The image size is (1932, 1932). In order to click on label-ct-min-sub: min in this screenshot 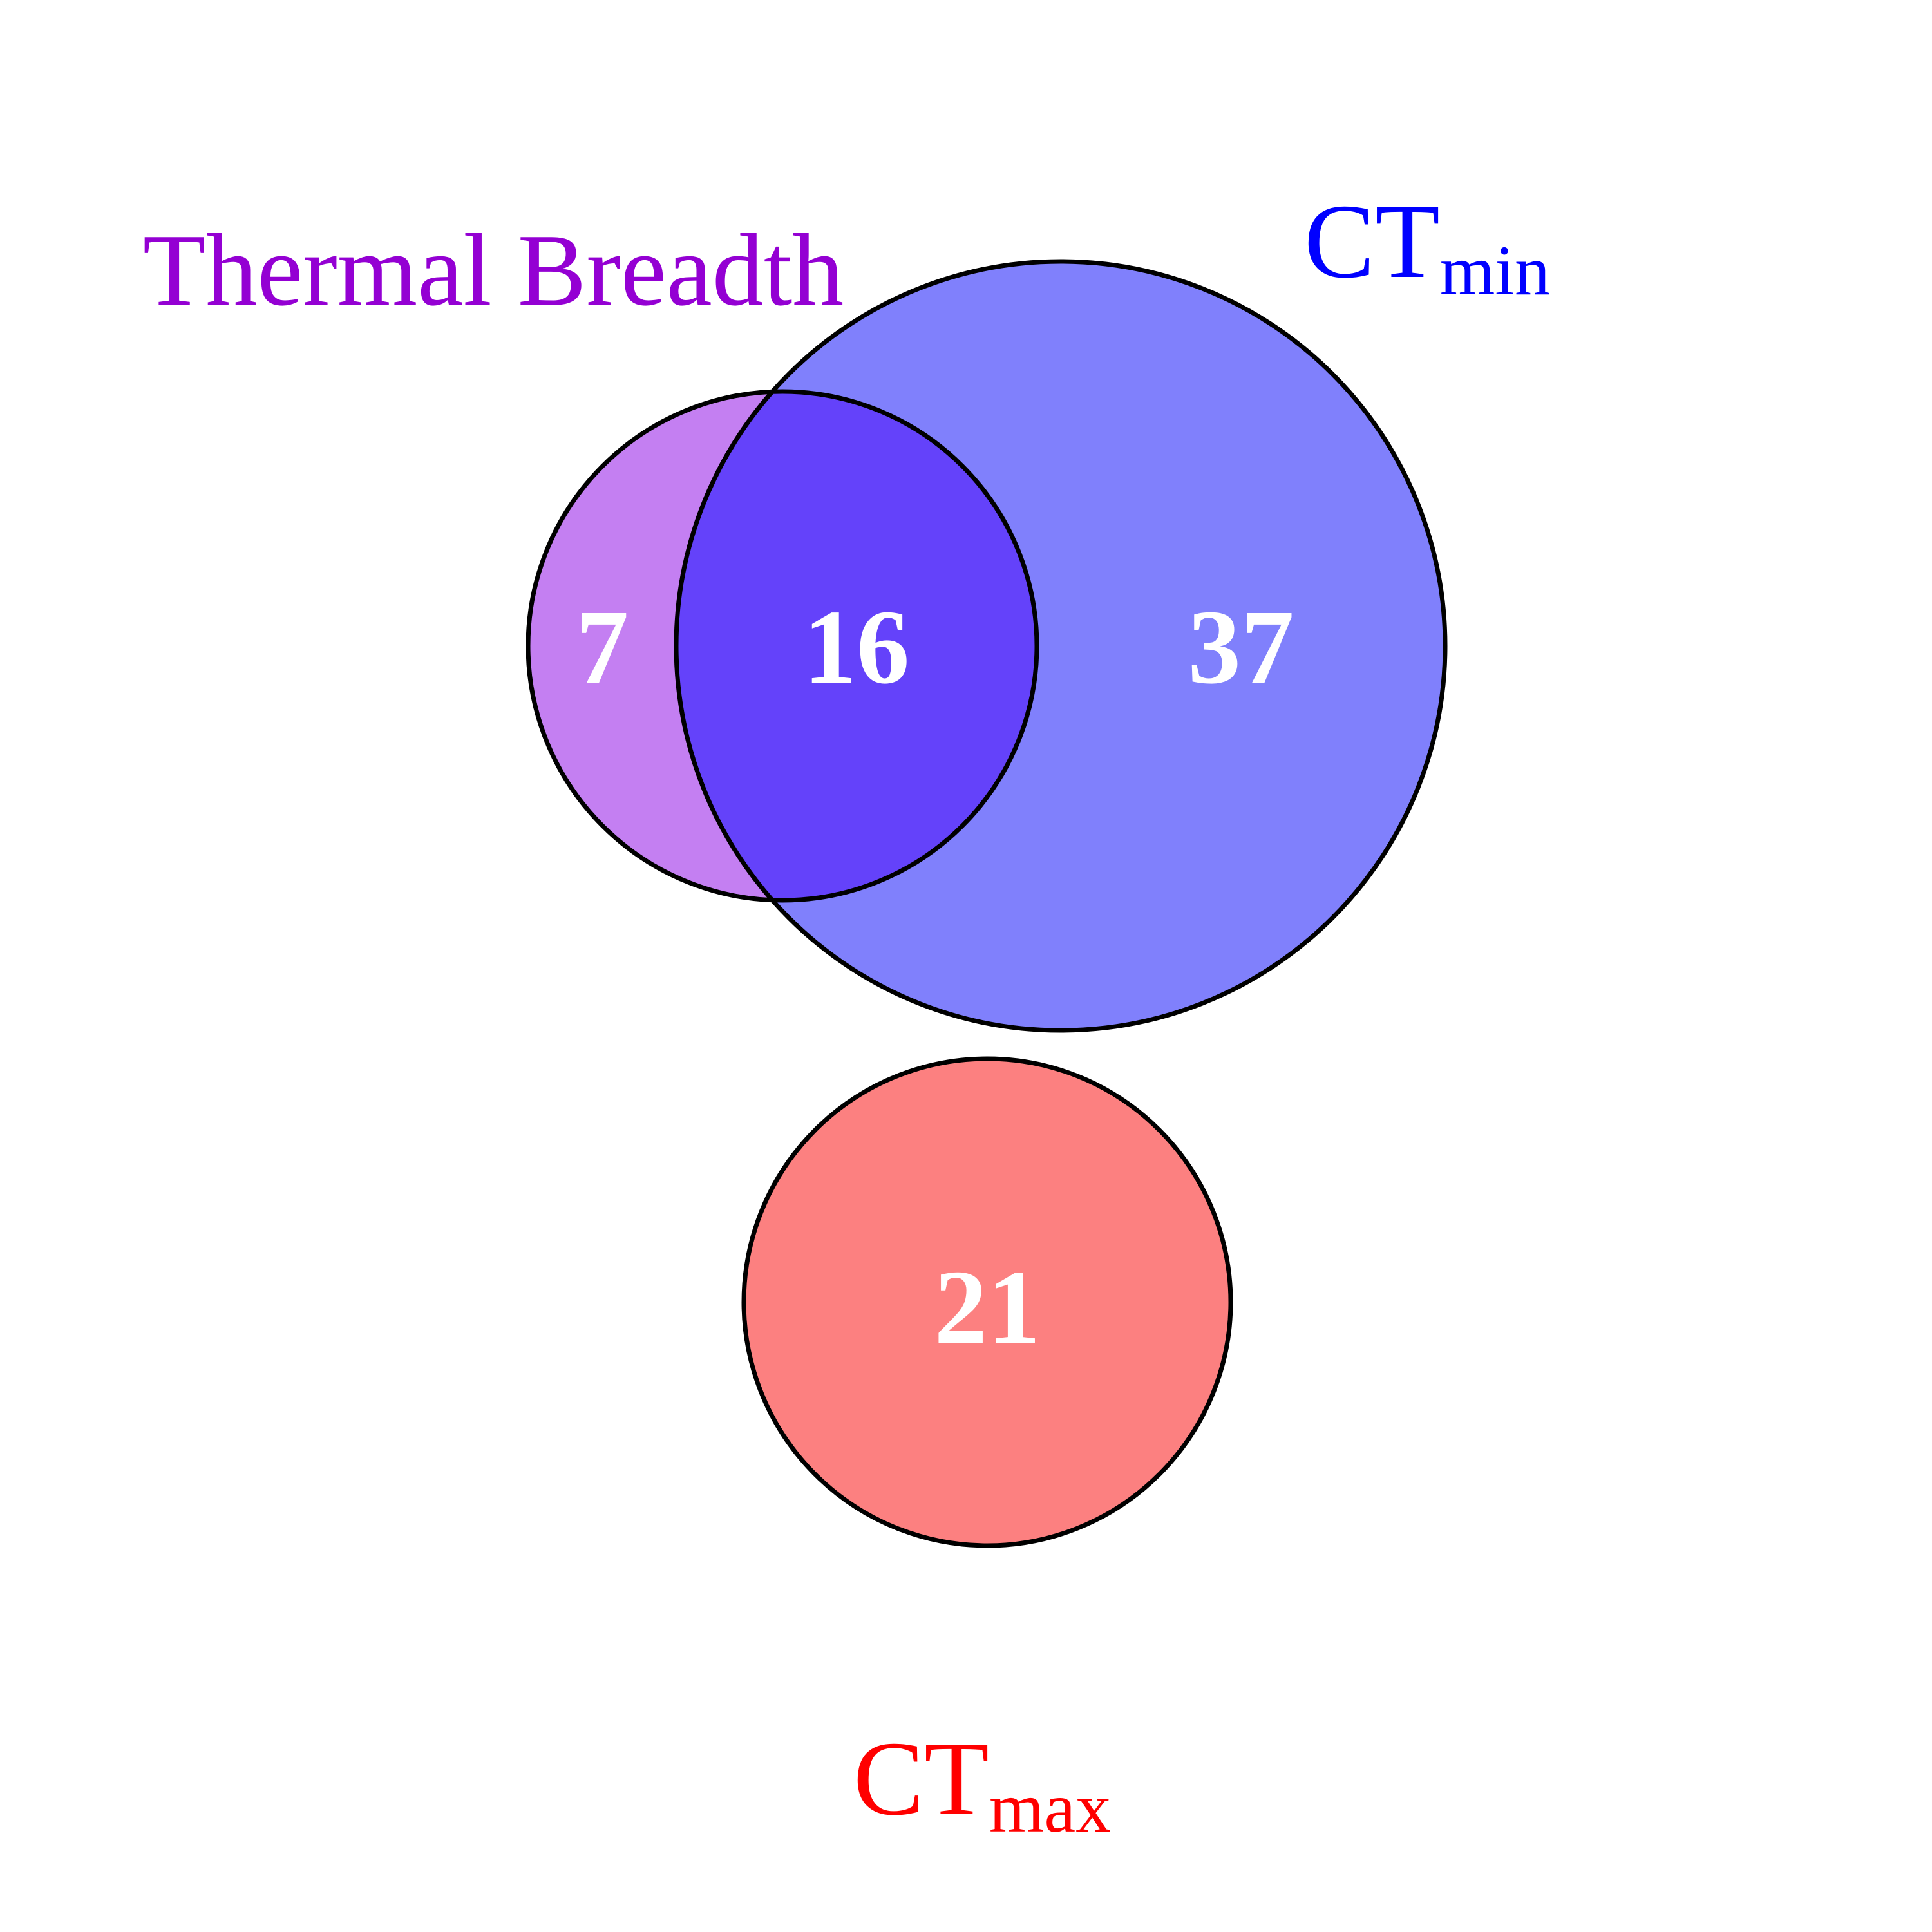, I will do `click(1495, 270)`.